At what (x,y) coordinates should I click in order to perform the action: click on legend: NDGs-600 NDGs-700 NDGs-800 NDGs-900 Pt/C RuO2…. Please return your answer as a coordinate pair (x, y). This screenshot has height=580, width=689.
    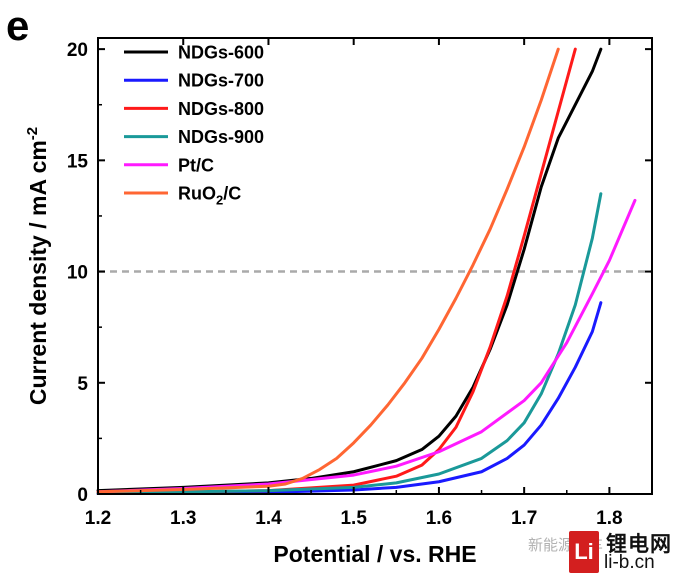
    Looking at the image, I should click on (194, 125).